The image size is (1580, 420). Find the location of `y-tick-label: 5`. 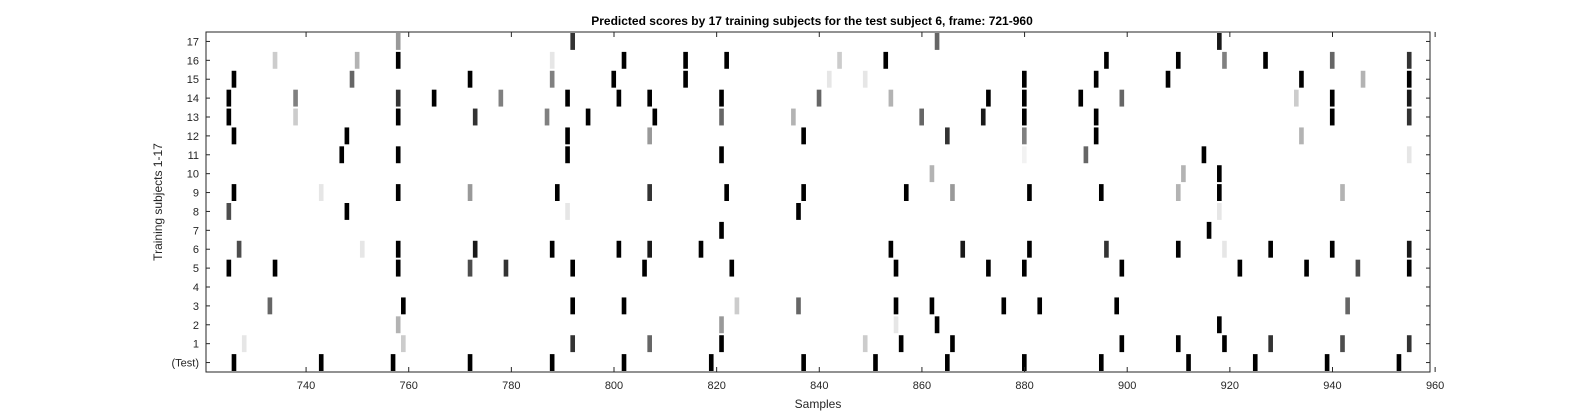

y-tick-label: 5 is located at coordinates (196, 269).